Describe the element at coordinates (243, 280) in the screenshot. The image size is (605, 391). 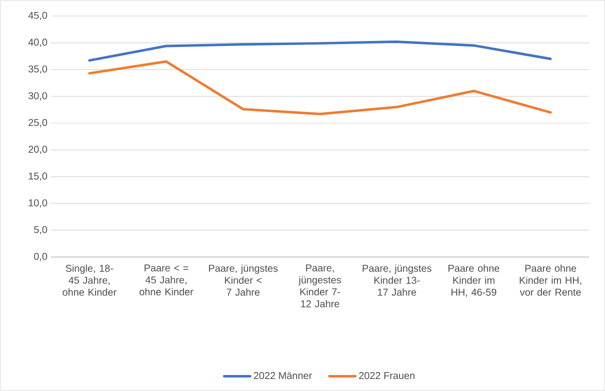
I see `x-tick-label: Paare, jüngstes Kinder < 7 Jahre` at that location.